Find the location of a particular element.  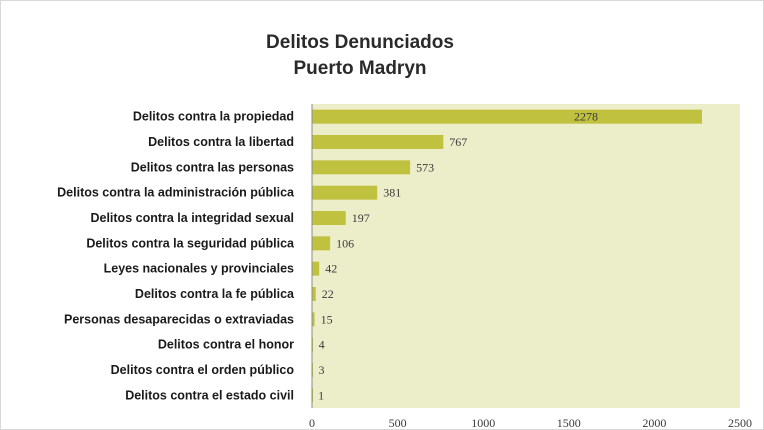

x-tick-label: 0 is located at coordinates (312, 423).